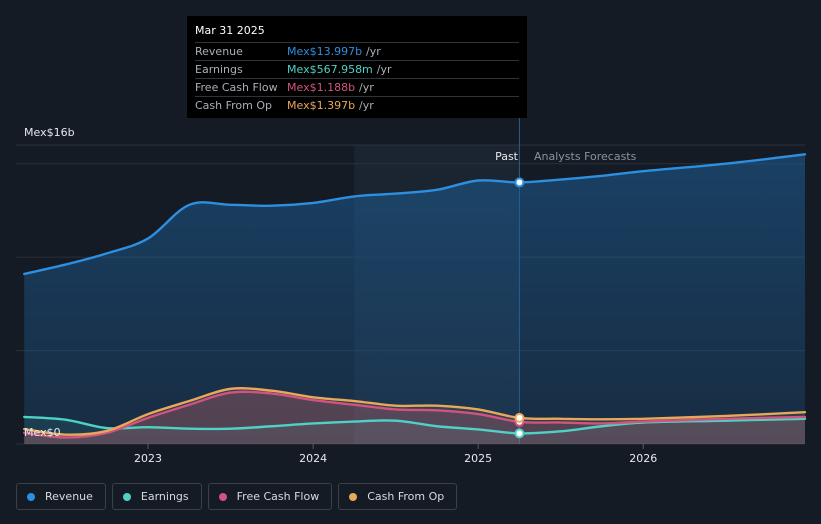 This screenshot has width=821, height=524. Describe the element at coordinates (236, 87) in the screenshot. I see `tooltip-label: Free Cash Flow` at that location.